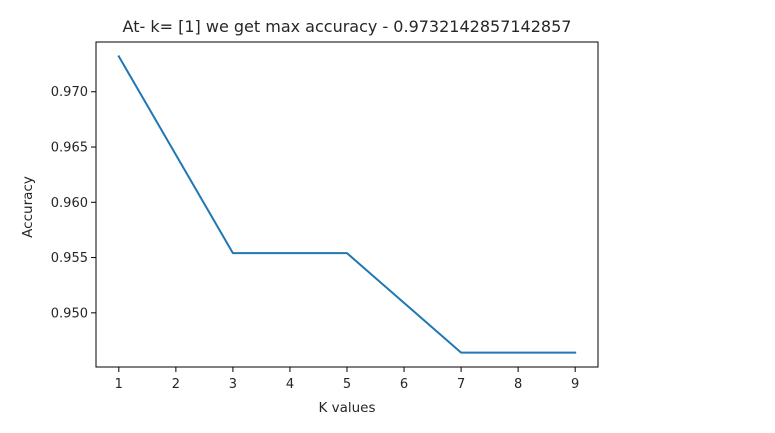 The image size is (775, 433). Describe the element at coordinates (518, 384) in the screenshot. I see `x-tick-label: 8` at that location.